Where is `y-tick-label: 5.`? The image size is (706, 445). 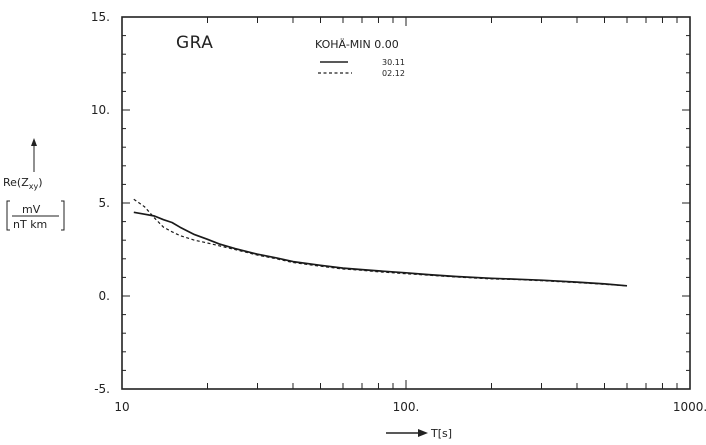 y-tick-label: 5. is located at coordinates (104, 203).